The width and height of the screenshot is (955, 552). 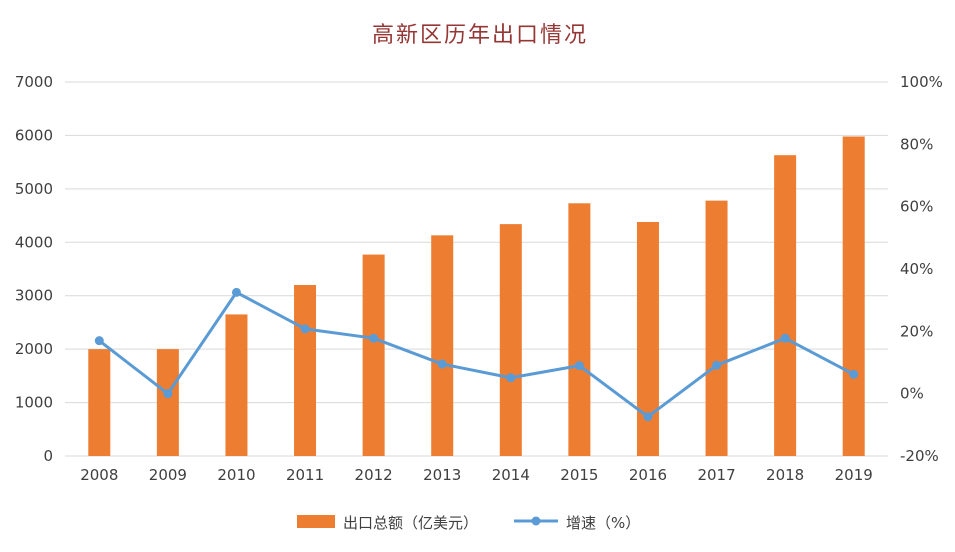 I want to click on bar-2016, so click(x=647, y=338).